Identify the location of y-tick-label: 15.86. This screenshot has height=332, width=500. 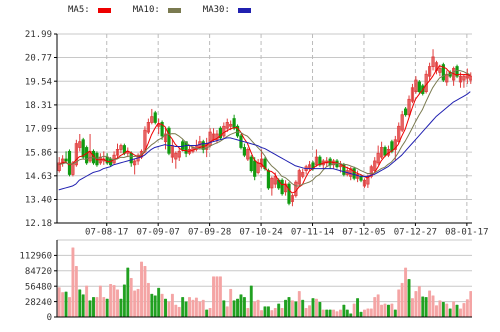
(38, 153).